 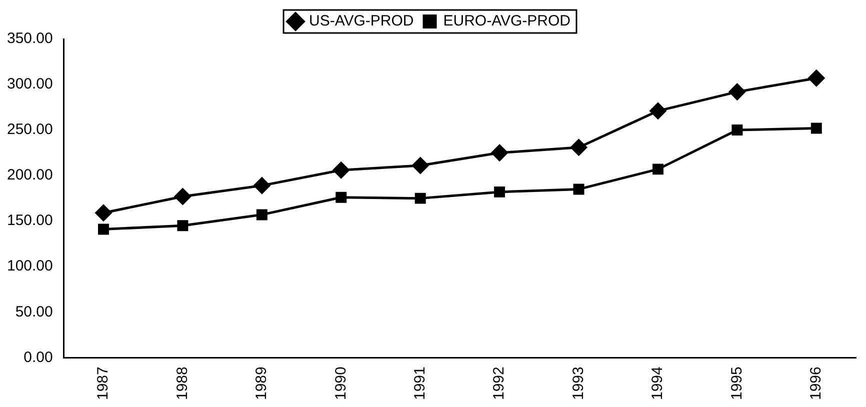 What do you see at coordinates (361, 21) in the screenshot?
I see `legend-label: US-AVG-PROD` at bounding box center [361, 21].